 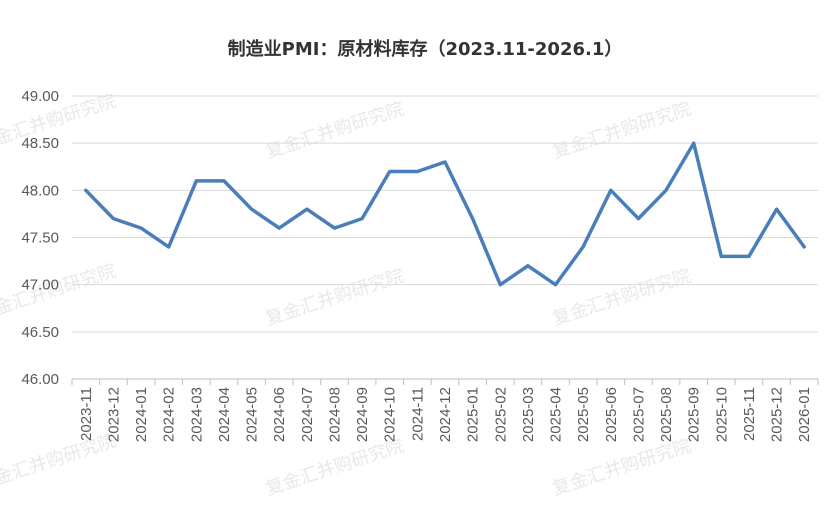 What do you see at coordinates (694, 414) in the screenshot?
I see `x-tick-label: 2025-09` at bounding box center [694, 414].